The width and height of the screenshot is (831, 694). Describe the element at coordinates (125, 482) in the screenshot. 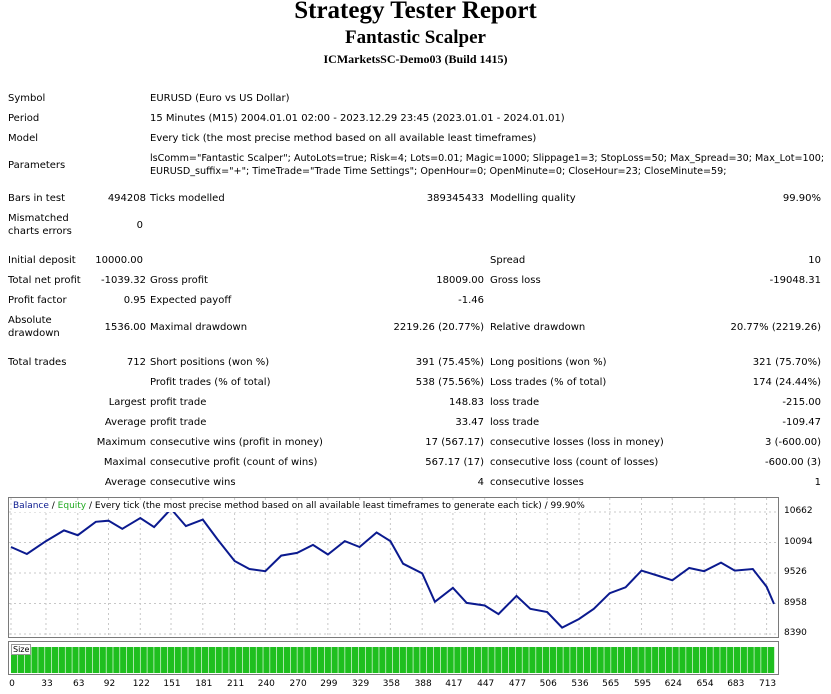

I see `average-2-label: Average` at that location.